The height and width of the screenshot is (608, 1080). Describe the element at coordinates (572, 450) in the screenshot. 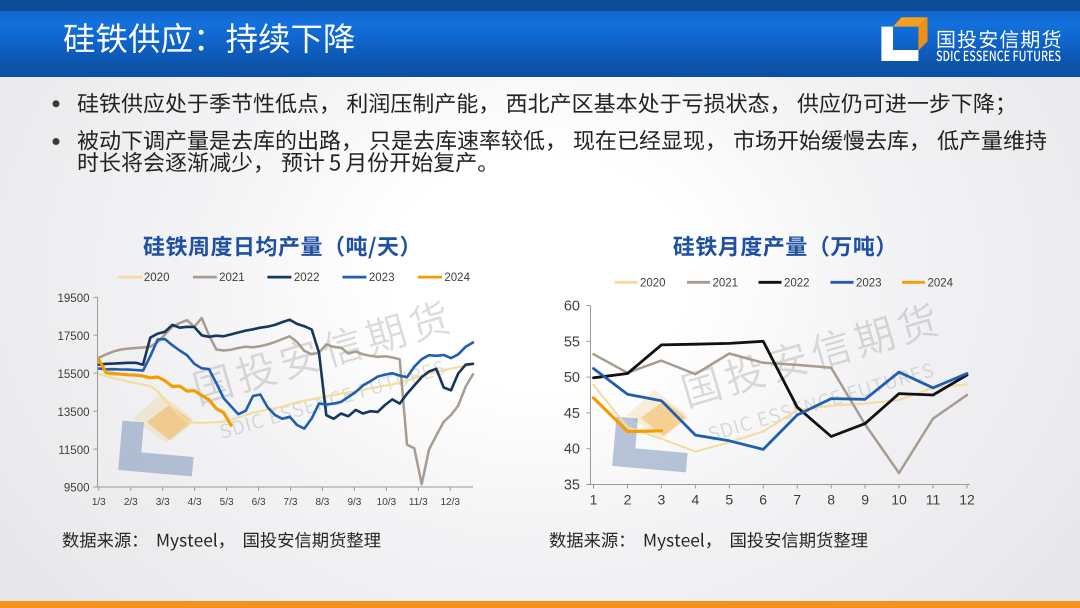

I see `svg-text: 40` at that location.